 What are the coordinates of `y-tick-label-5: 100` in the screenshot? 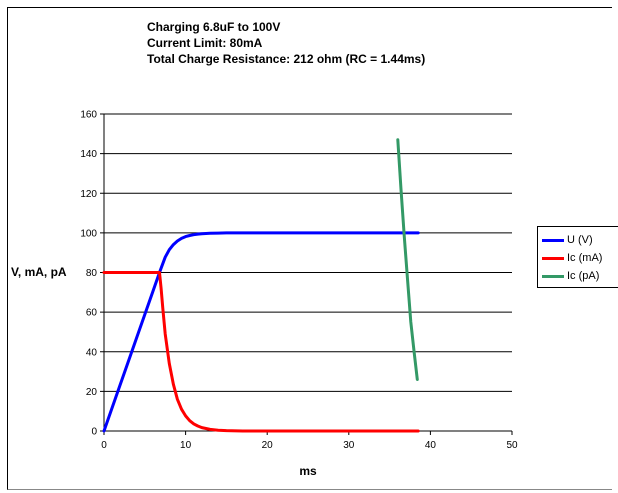 It's located at (88, 233).